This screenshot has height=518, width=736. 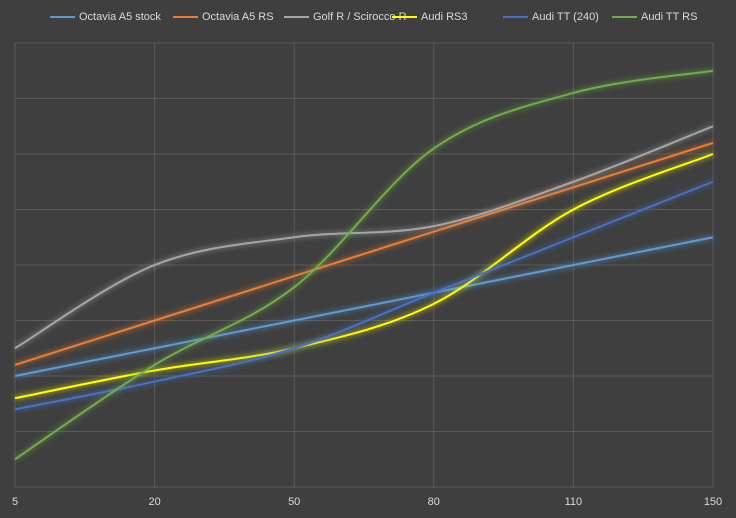 What do you see at coordinates (444, 17) in the screenshot?
I see `legend-label: Audi RS3` at bounding box center [444, 17].